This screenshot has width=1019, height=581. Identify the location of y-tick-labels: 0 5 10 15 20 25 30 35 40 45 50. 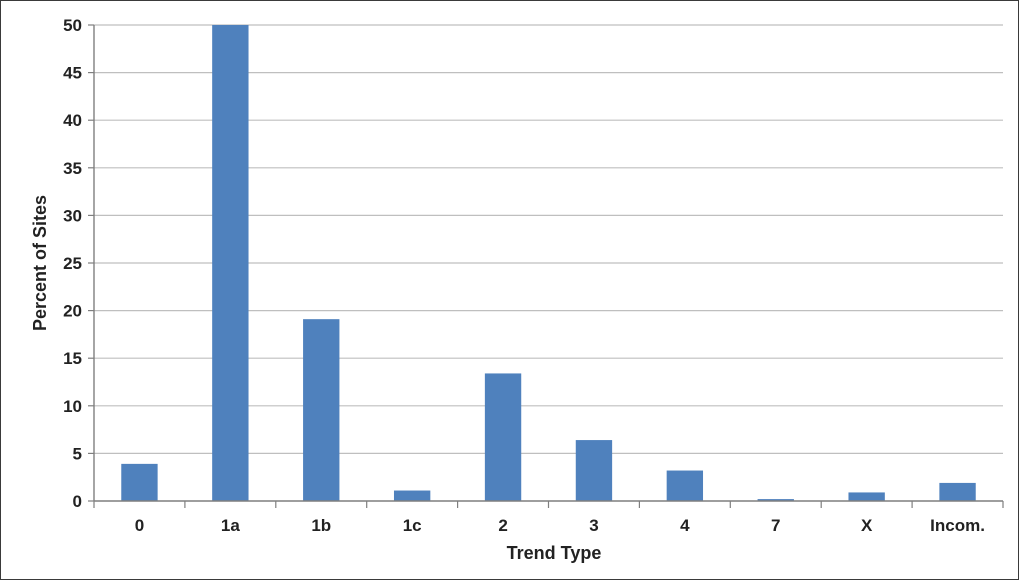
(72, 263).